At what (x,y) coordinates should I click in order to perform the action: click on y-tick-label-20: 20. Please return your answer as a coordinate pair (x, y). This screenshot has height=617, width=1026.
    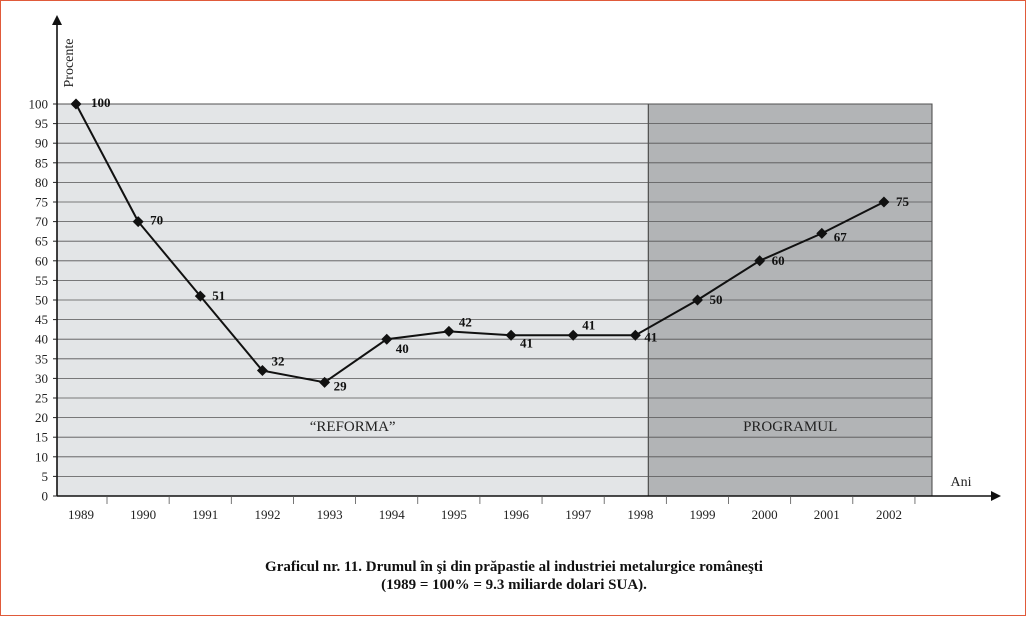
    Looking at the image, I should click on (41, 417).